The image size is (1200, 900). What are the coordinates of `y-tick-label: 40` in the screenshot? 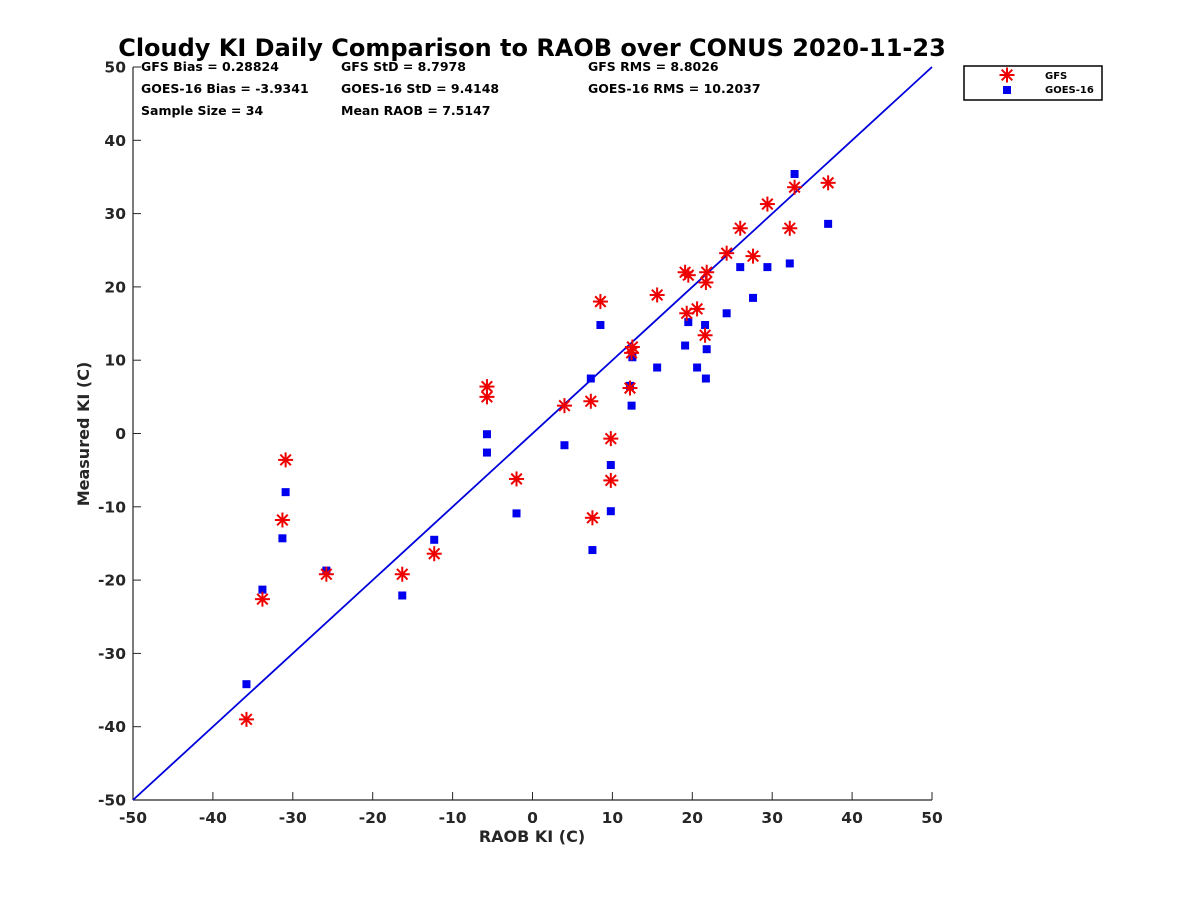 It's located at (115, 141).